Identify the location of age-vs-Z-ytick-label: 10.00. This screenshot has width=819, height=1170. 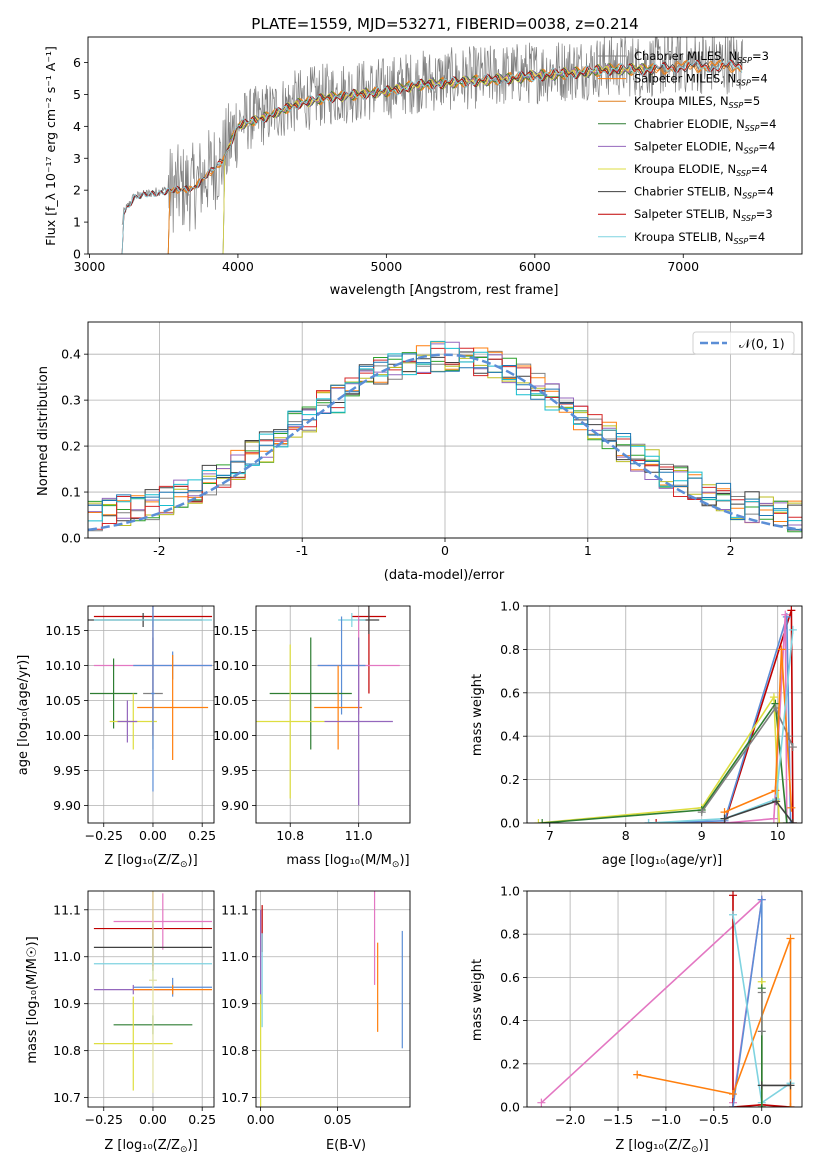
(63, 735).